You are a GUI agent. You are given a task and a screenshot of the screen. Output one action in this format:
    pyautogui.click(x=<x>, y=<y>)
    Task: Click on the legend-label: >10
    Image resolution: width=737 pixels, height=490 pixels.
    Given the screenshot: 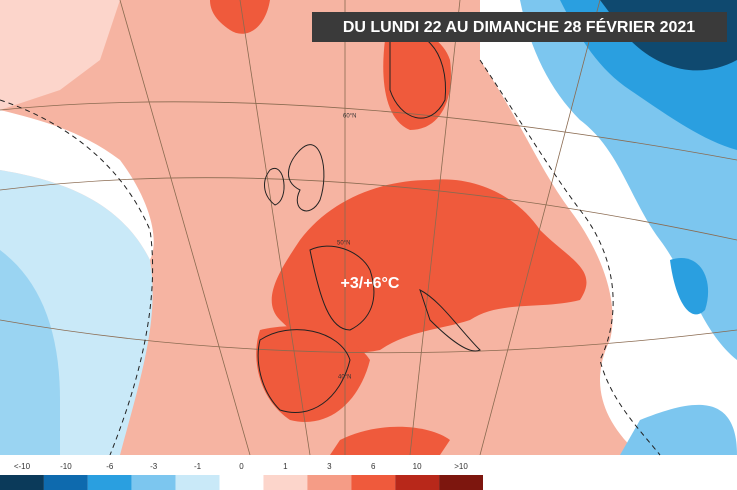 What is the action you would take?
    pyautogui.click(x=461, y=466)
    